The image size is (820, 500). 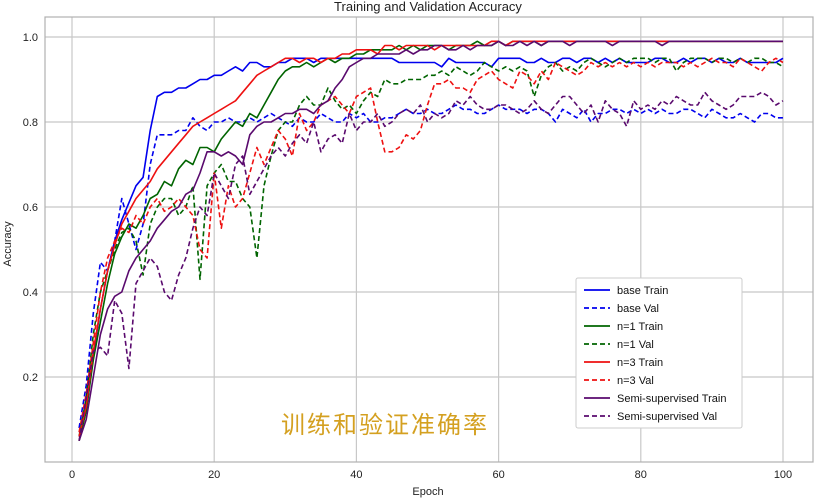 What do you see at coordinates (8, 244) in the screenshot?
I see `y-axis-label: Accuracy` at bounding box center [8, 244].